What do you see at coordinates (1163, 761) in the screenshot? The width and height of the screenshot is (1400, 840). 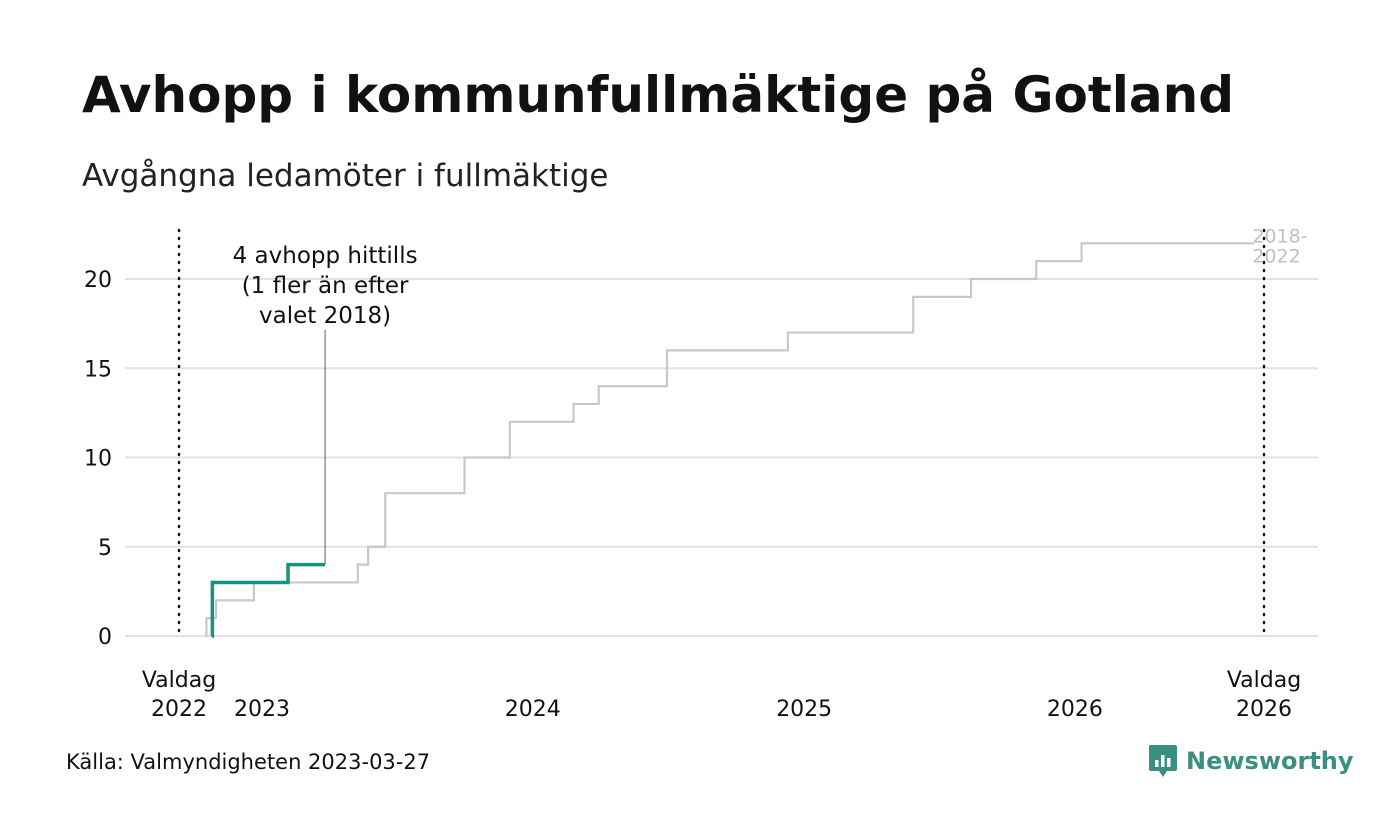 I see `newsworthy-logo-icon` at bounding box center [1163, 761].